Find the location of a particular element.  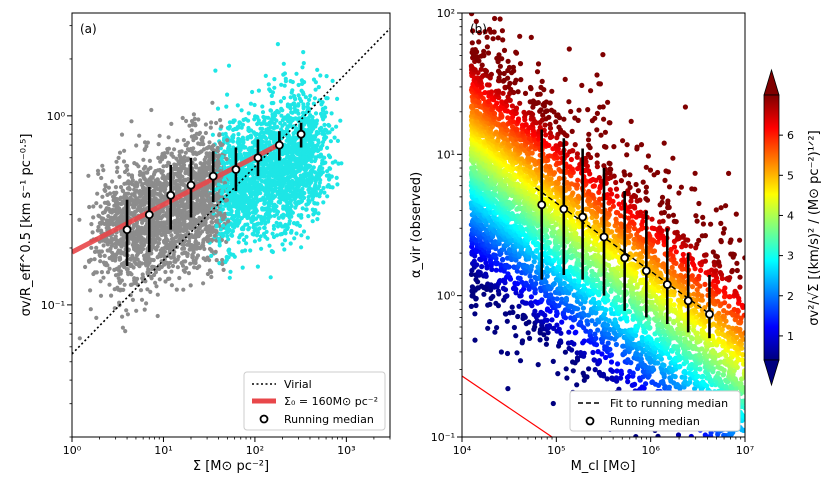

x-tick-label: 10¹ is located at coordinates (163, 450).